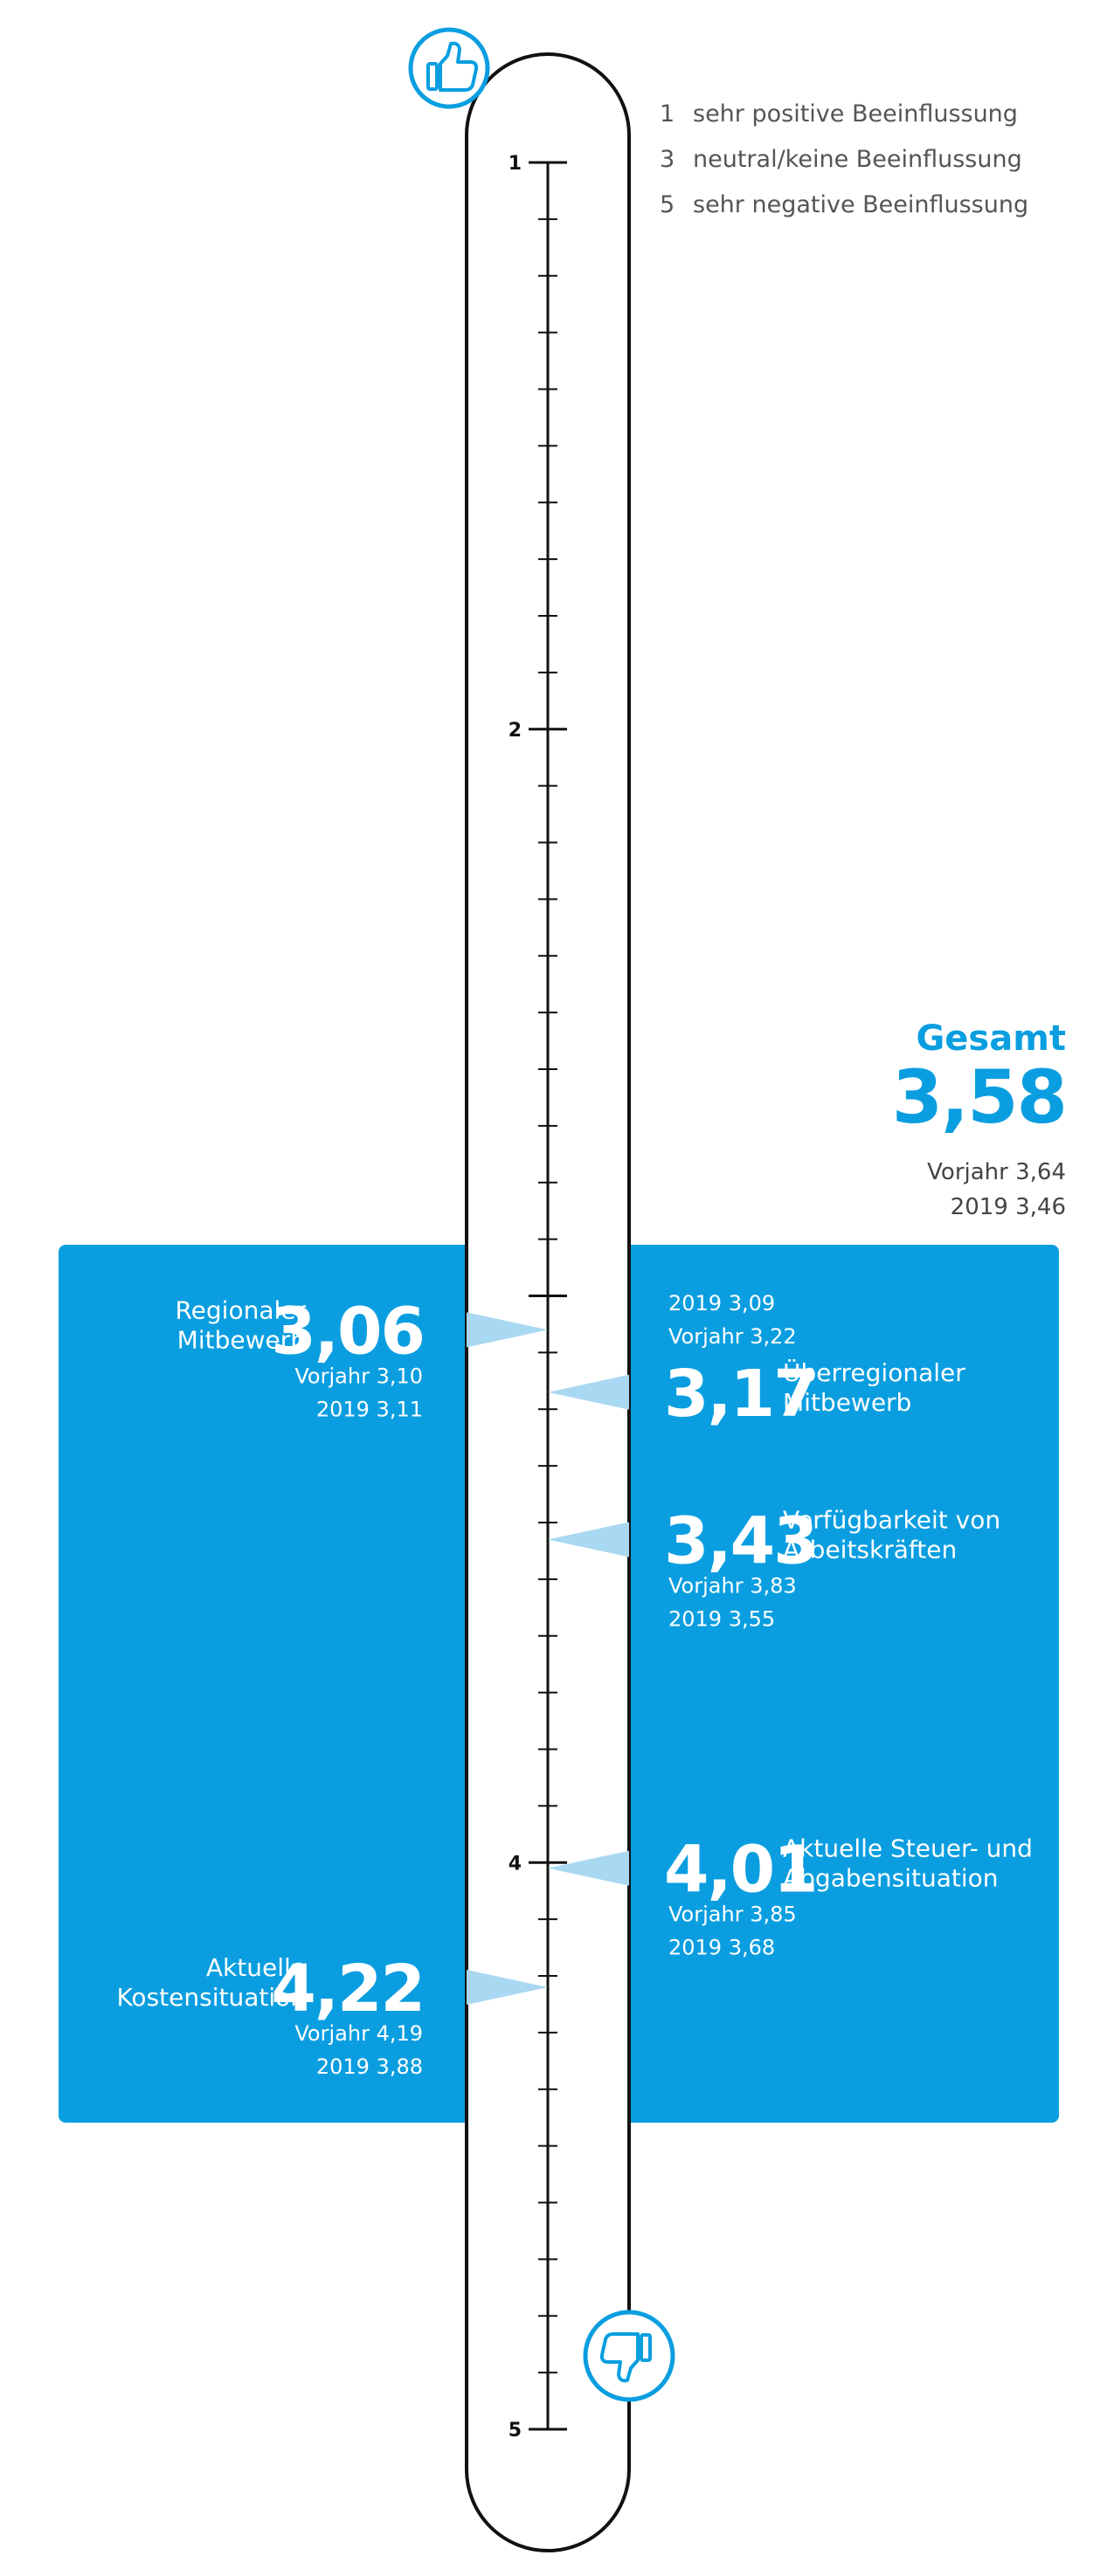  Describe the element at coordinates (515, 164) in the screenshot. I see `tick-label: 1` at that location.